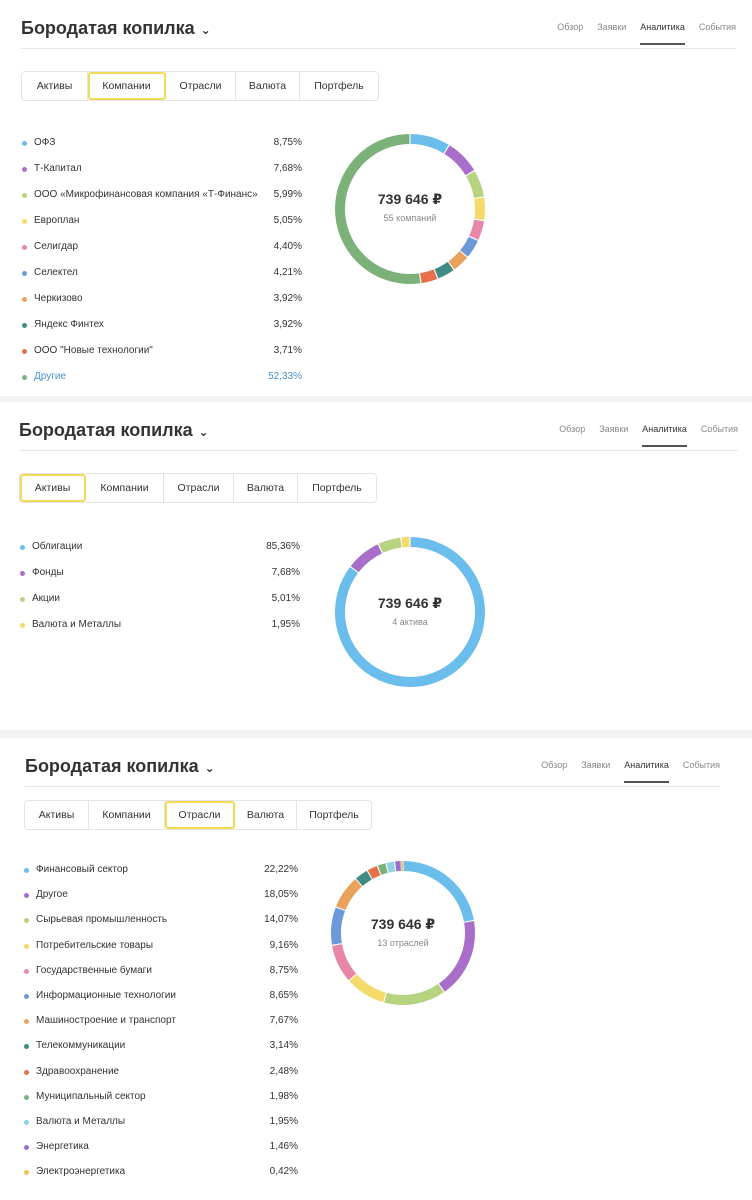  Describe the element at coordinates (77, 624) in the screenshot. I see `list-item-label: Валюта и Металлы` at that location.